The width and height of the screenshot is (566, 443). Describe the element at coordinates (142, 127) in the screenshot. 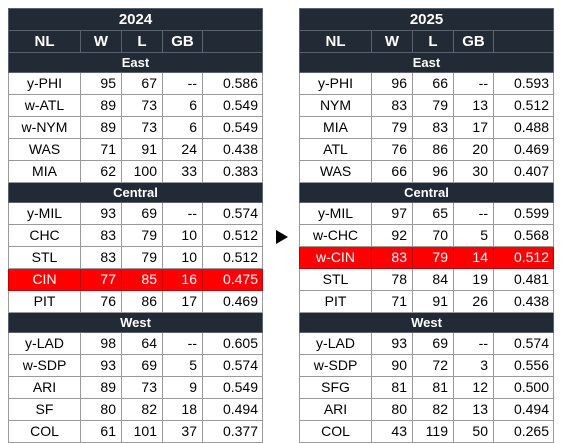

I see `team-losses: 73` at that location.